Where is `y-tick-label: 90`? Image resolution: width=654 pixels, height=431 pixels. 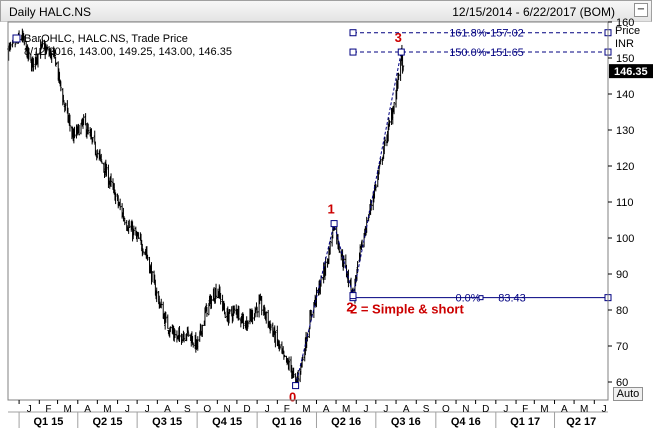
y-tick-label: 90 is located at coordinates (622, 275).